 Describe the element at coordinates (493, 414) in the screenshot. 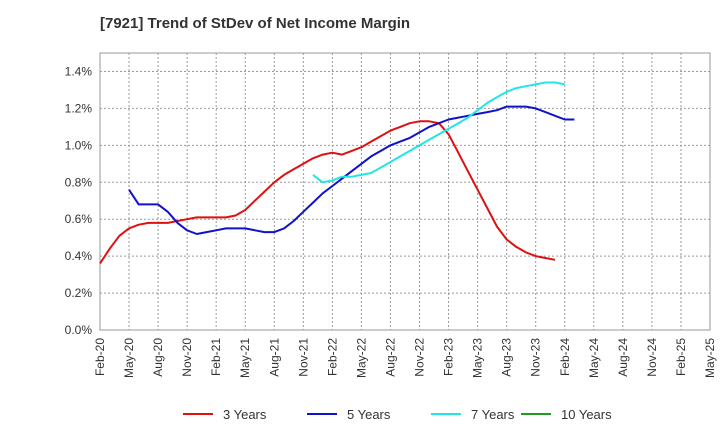

I see `legend-label: 7 Years` at that location.